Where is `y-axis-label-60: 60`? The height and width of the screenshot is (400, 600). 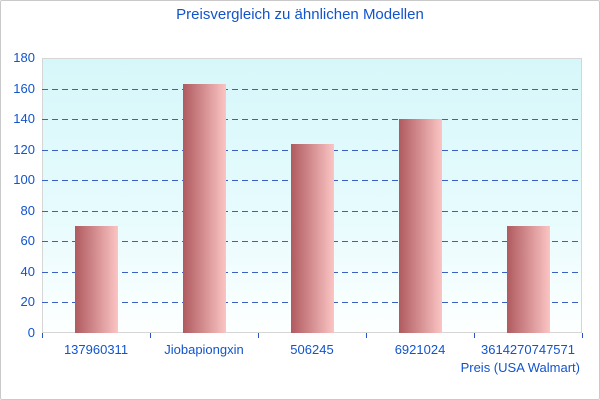
y-axis-label-60: 60 is located at coordinates (27, 240).